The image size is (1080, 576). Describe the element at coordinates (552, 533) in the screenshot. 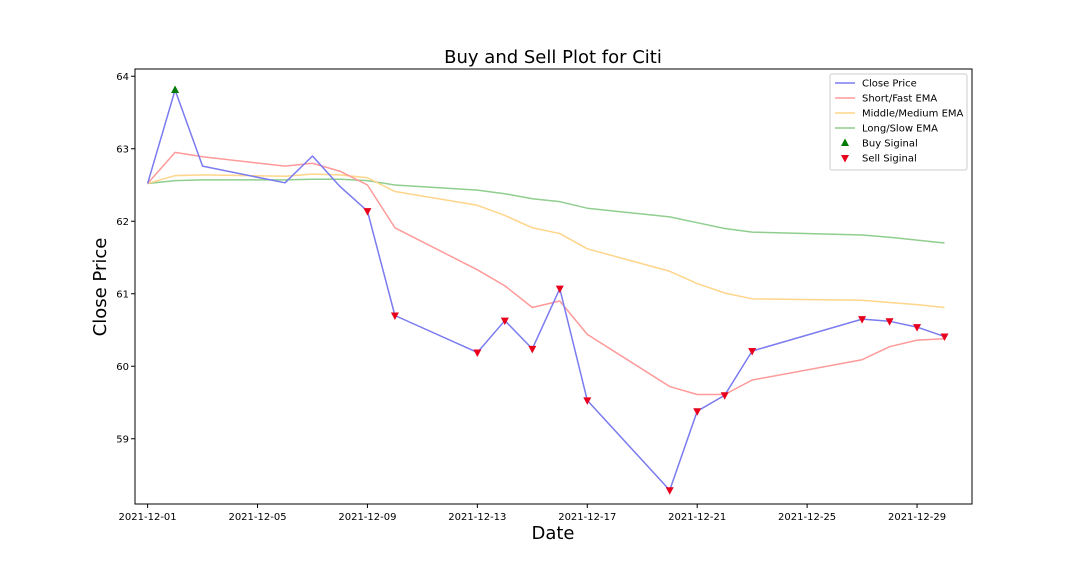

I see `x-axis-label: Date` at that location.